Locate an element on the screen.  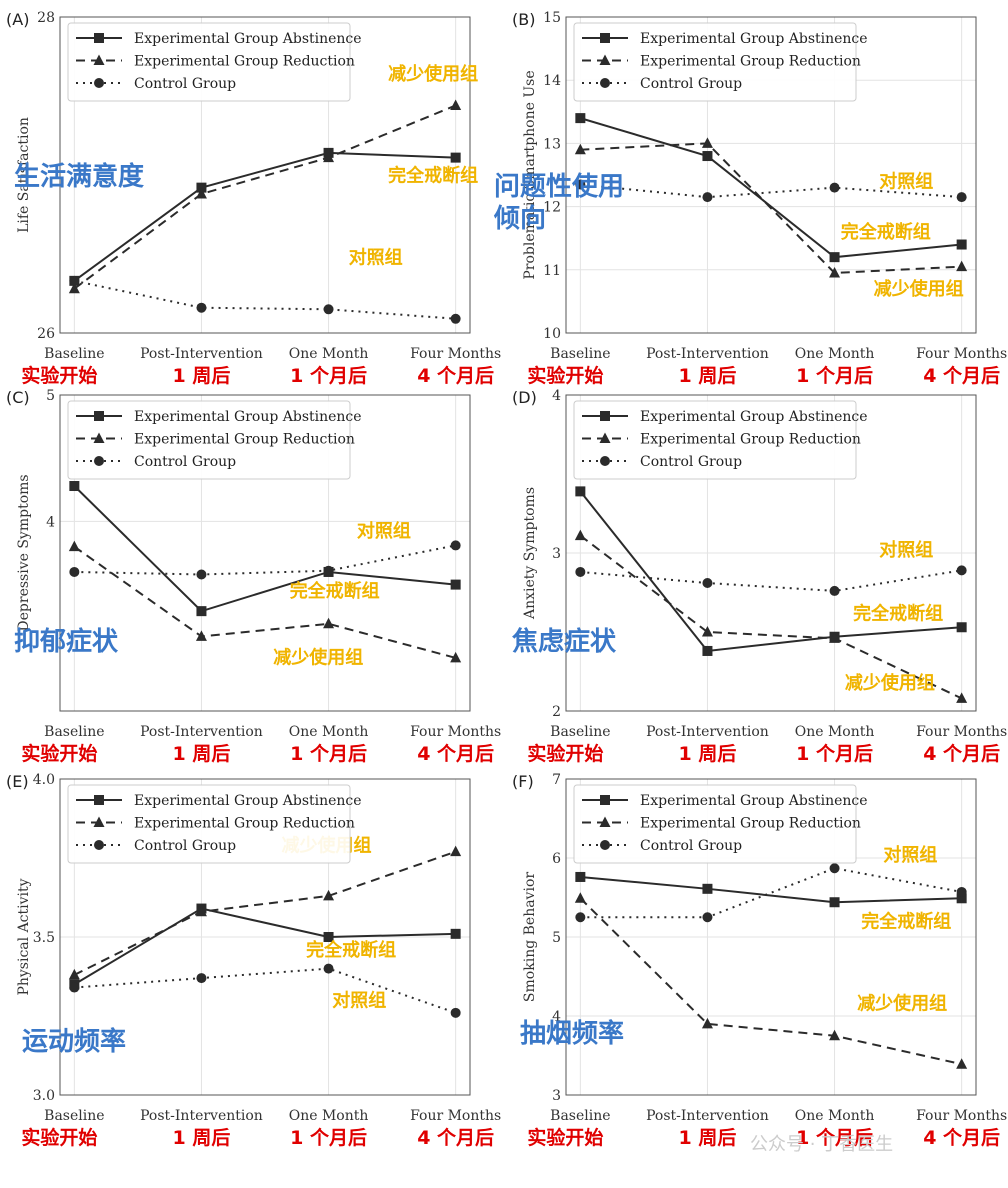
legend-entry: Experimental Group Abstinence is located at coordinates (248, 801).